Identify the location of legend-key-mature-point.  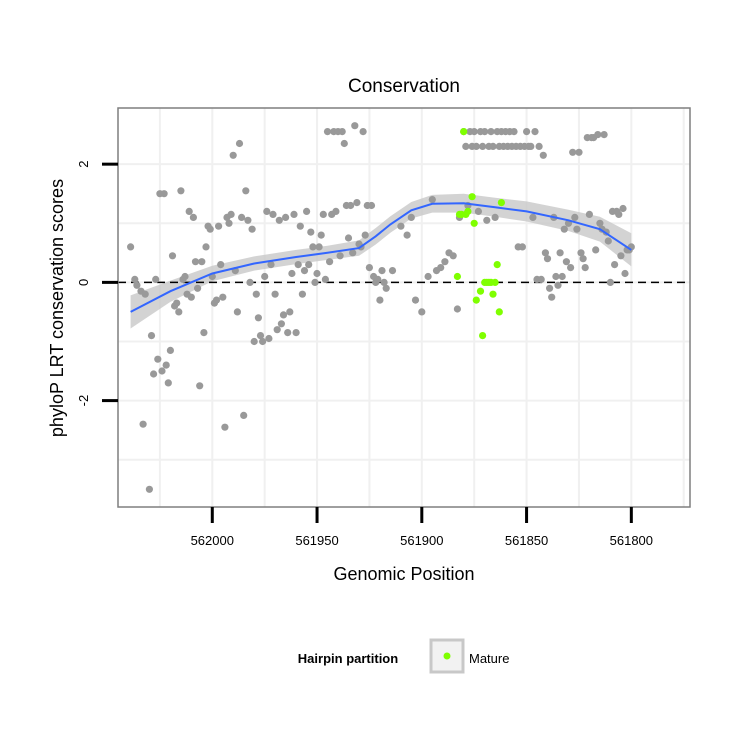
(447, 656).